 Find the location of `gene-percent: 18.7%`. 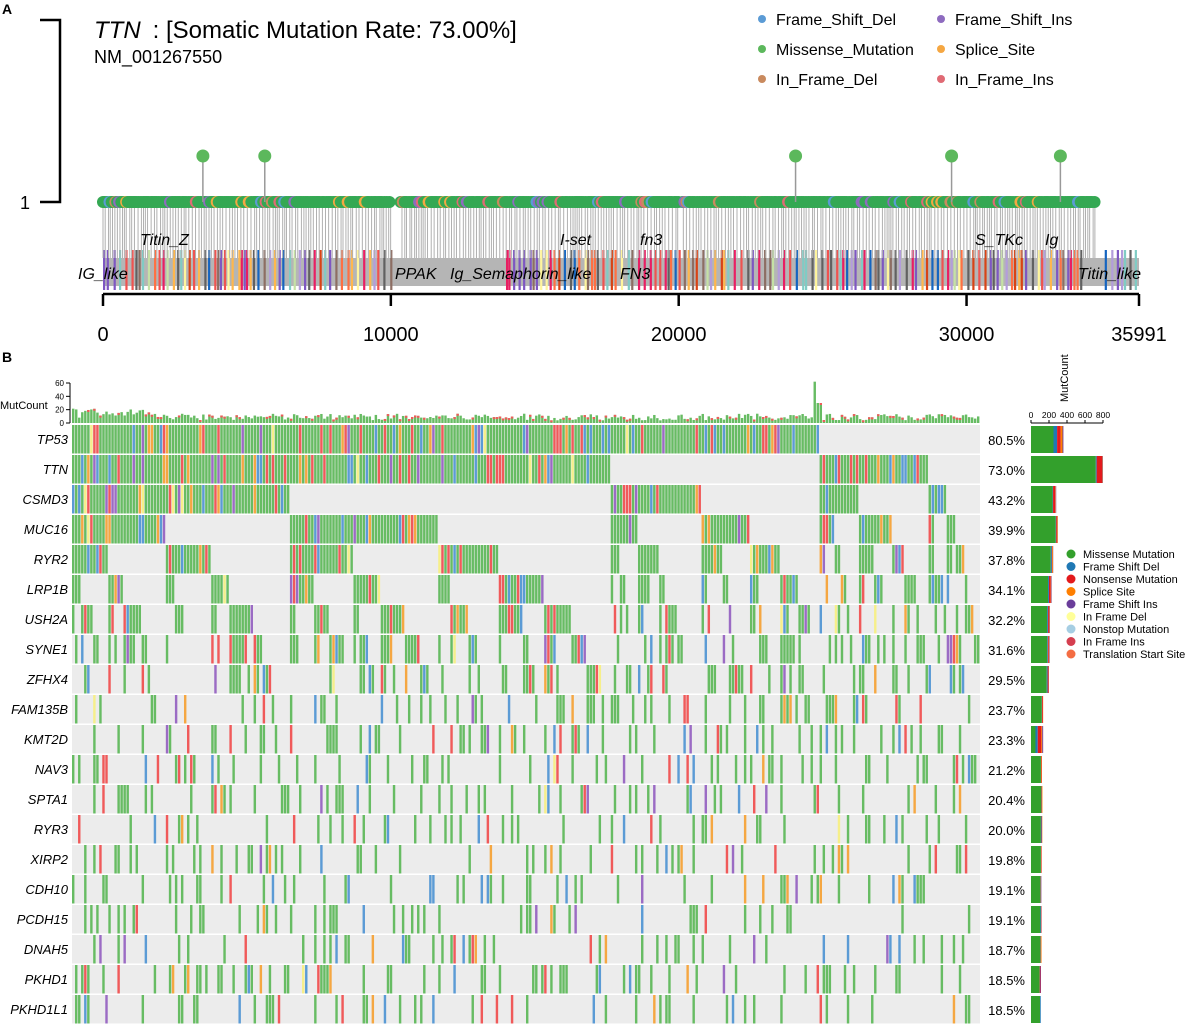

gene-percent: 18.7% is located at coordinates (1006, 950).